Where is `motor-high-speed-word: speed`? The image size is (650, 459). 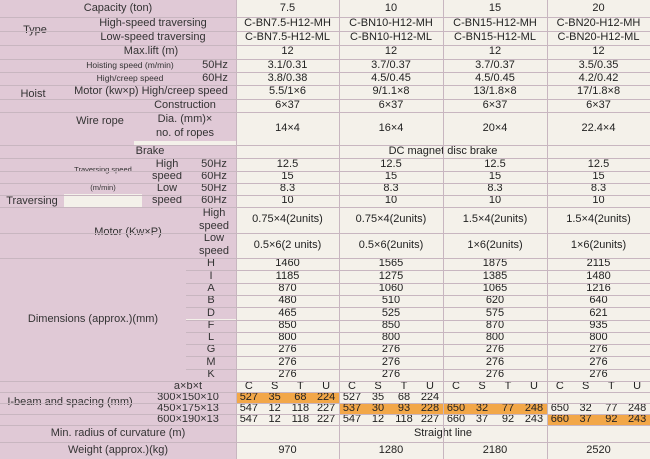 motor-high-speed-word: speed is located at coordinates (214, 226).